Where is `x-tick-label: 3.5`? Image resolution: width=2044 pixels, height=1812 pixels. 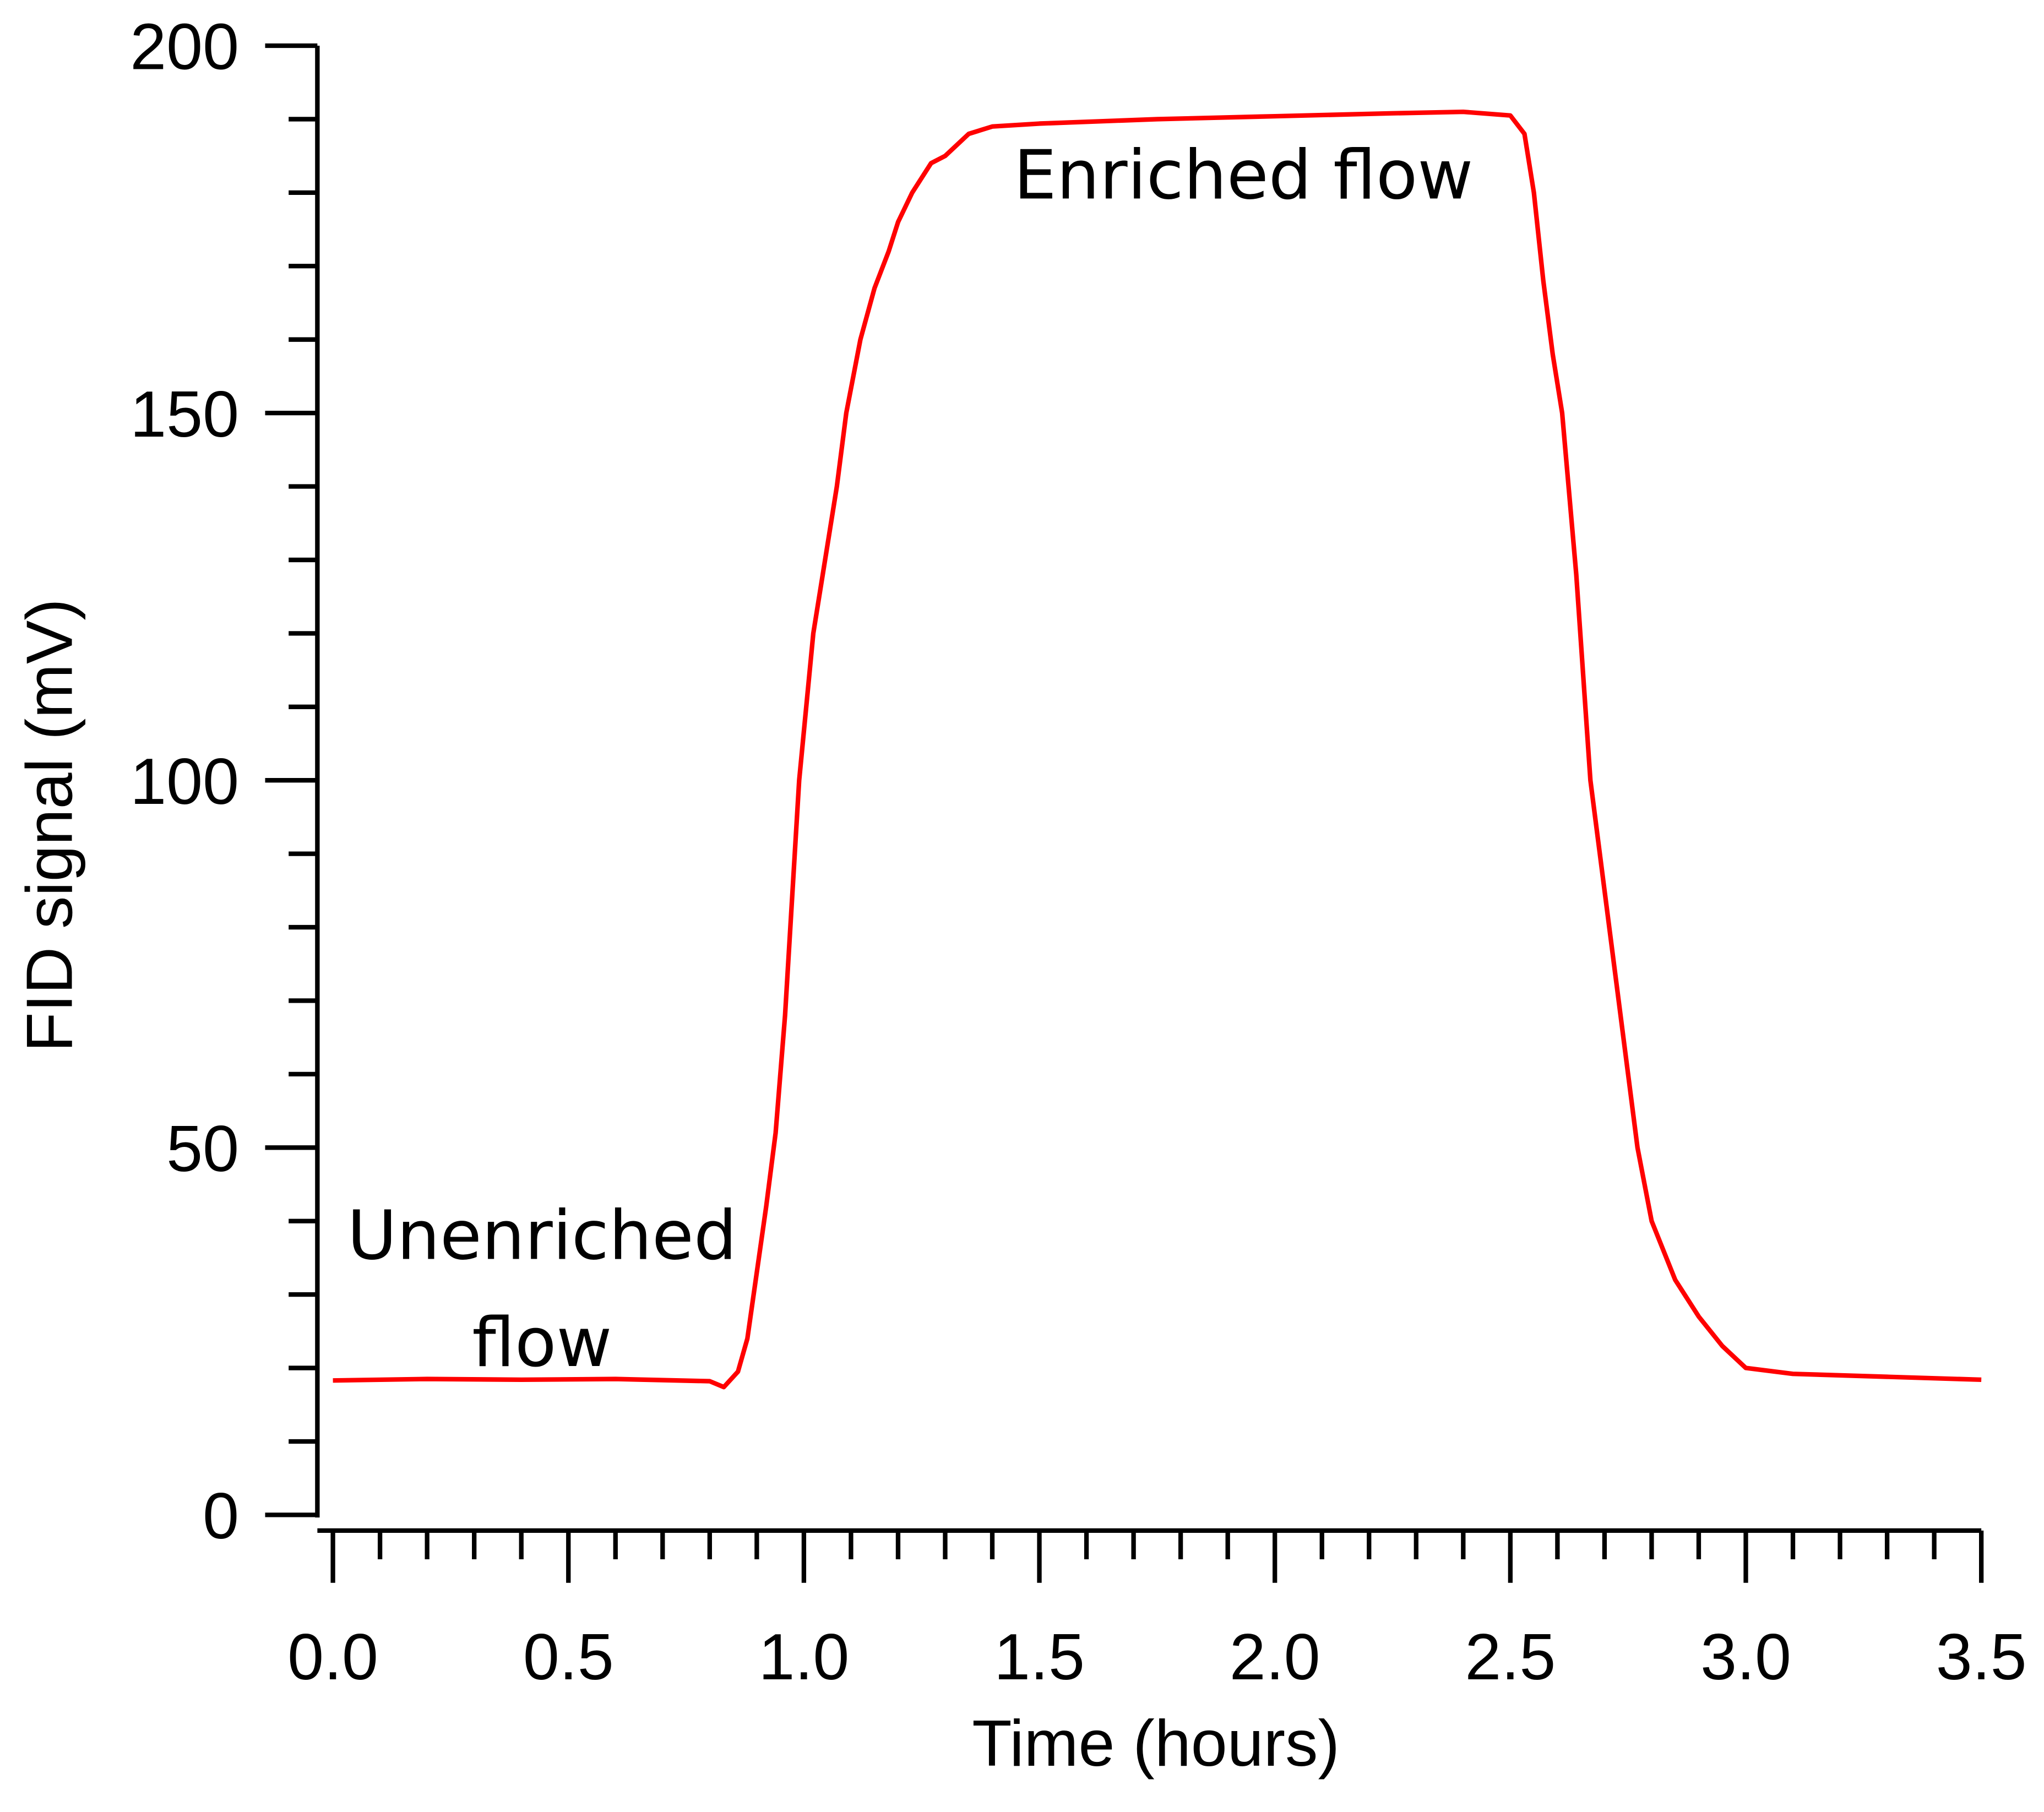 x-tick-label: 3.5 is located at coordinates (1981, 1657).